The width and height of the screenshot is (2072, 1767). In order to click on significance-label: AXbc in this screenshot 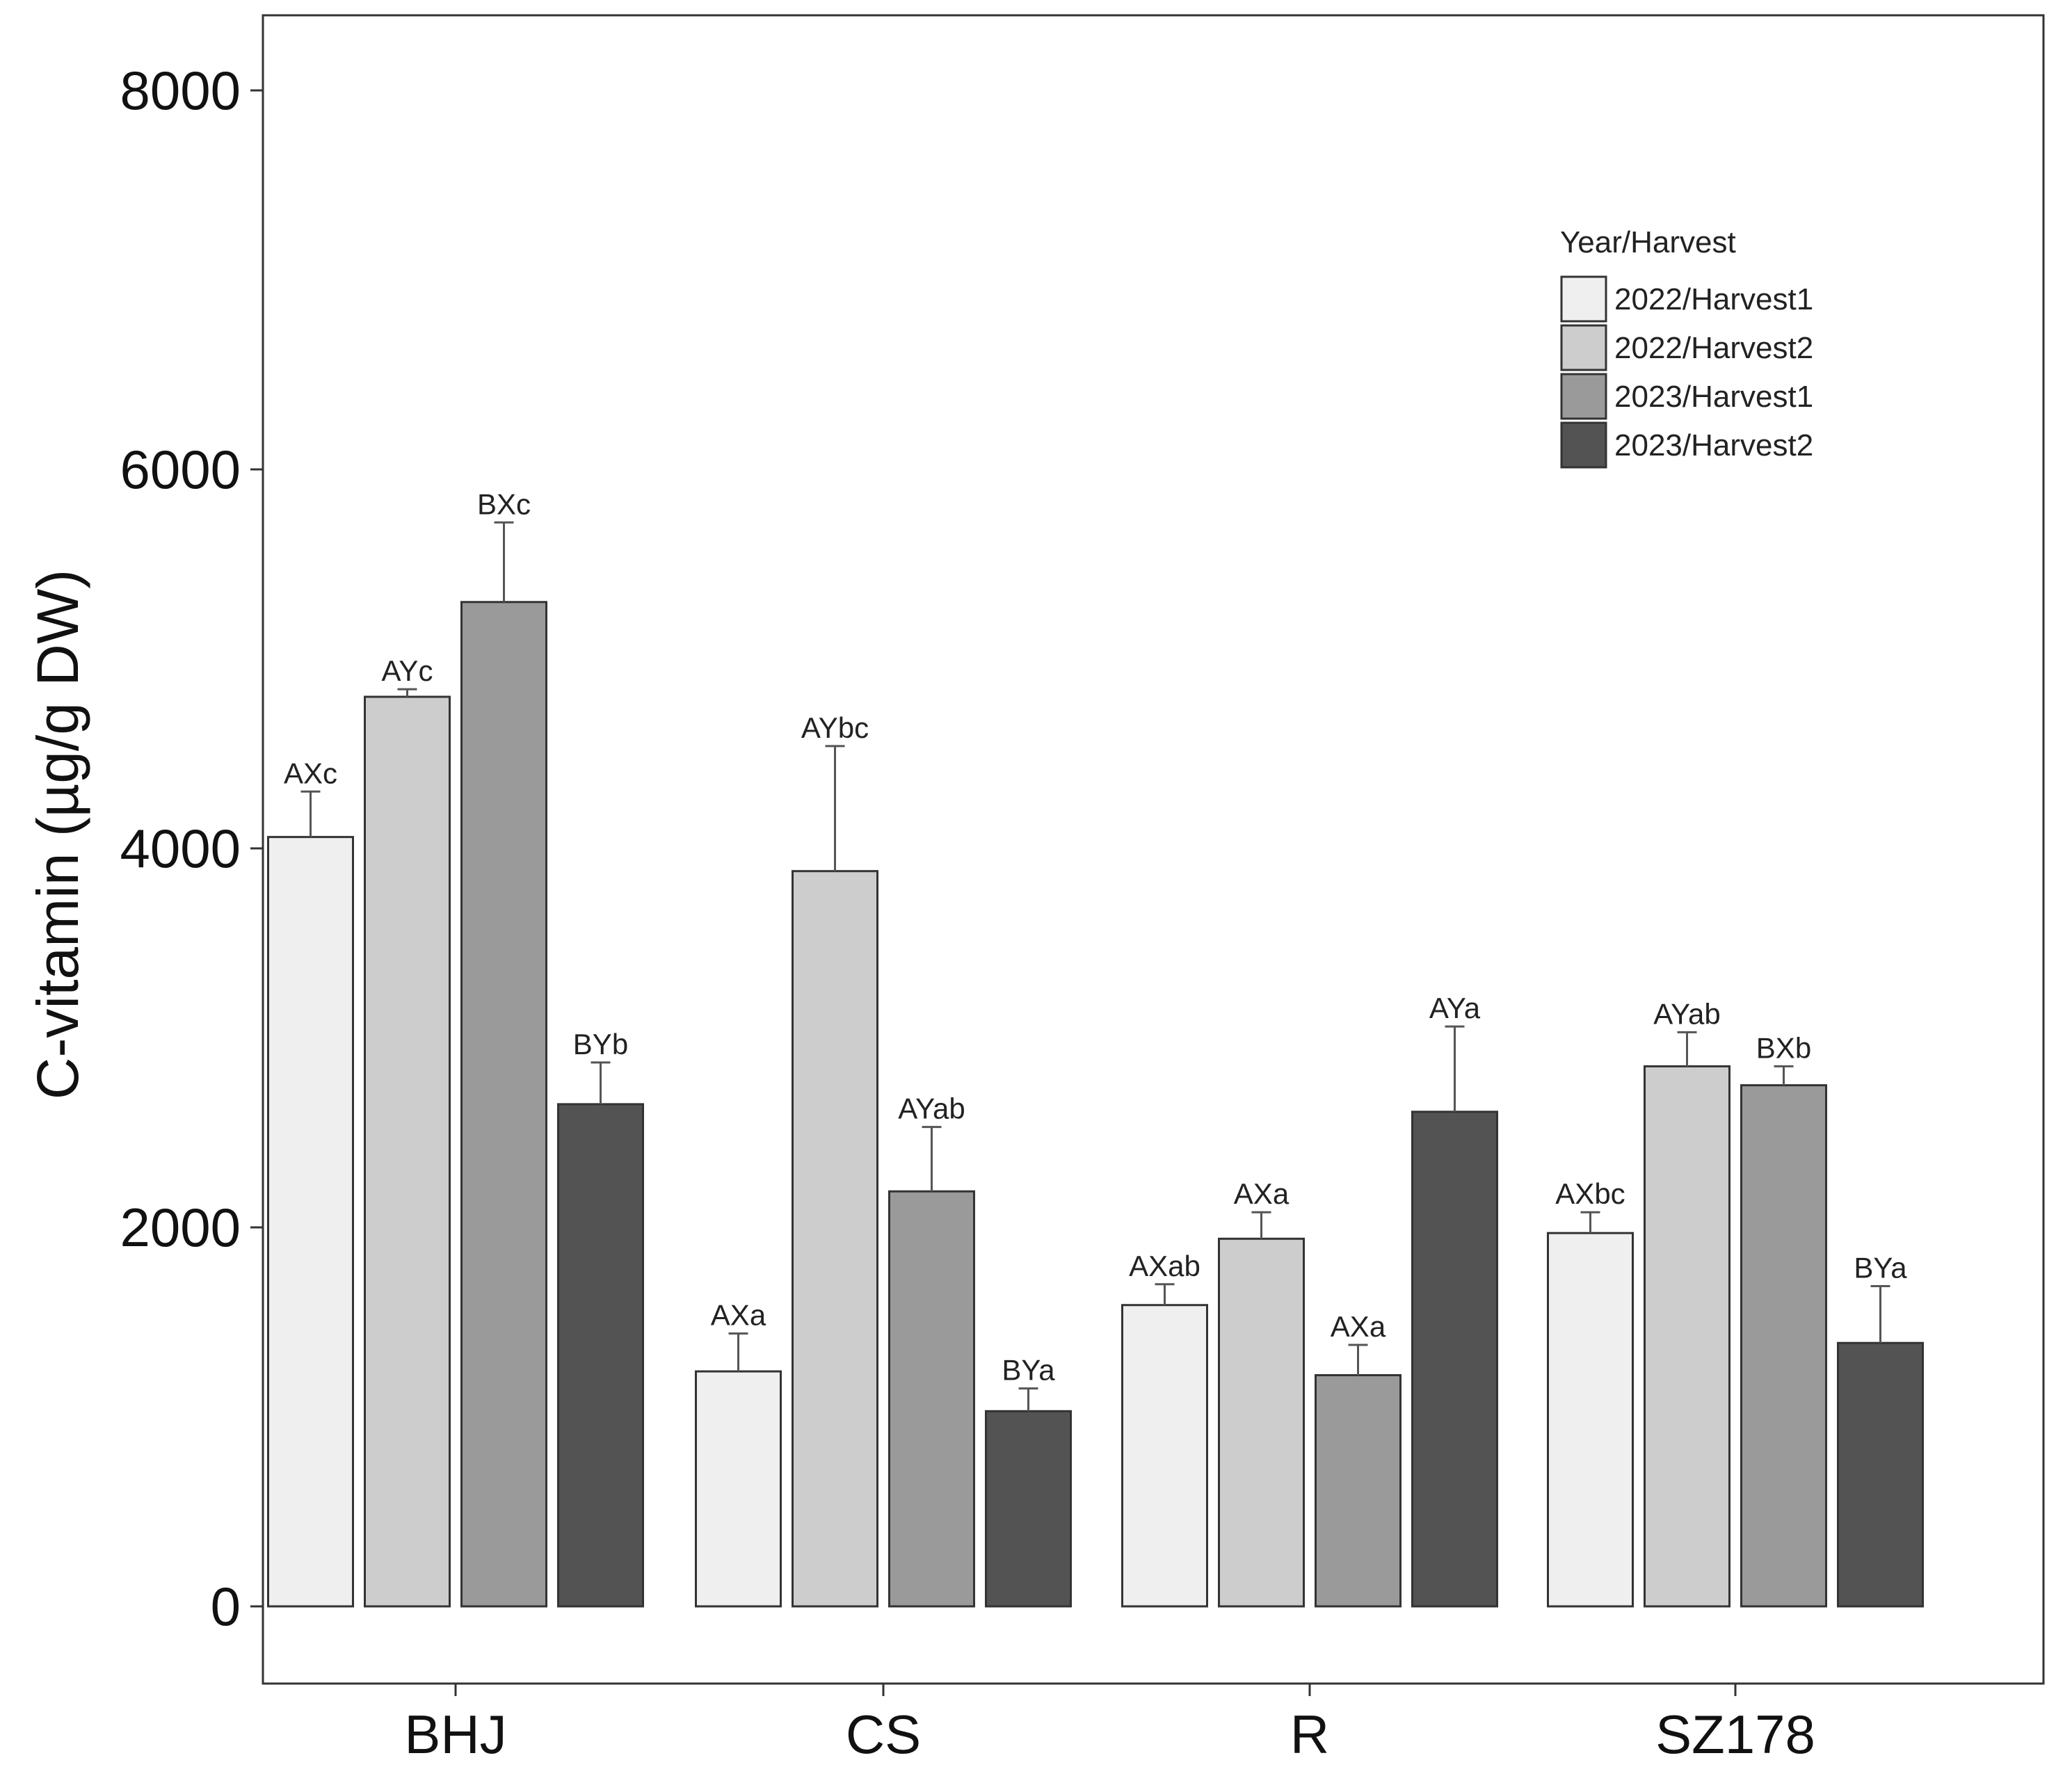, I will do `click(1590, 1193)`.